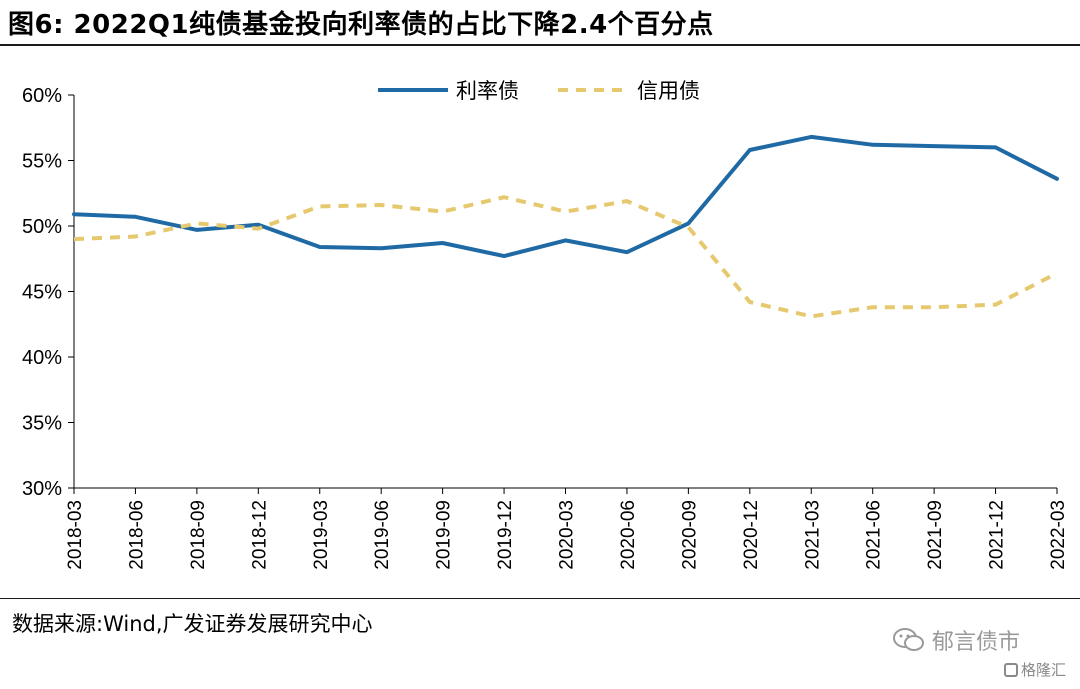  I want to click on x-tick-label: 2021-09, so click(935, 535).